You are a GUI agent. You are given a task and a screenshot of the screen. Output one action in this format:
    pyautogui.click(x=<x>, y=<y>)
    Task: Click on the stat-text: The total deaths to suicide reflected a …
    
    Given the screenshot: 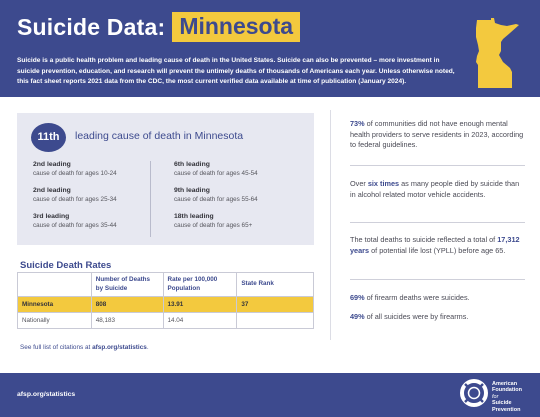 What is the action you would take?
    pyautogui.click(x=424, y=239)
    